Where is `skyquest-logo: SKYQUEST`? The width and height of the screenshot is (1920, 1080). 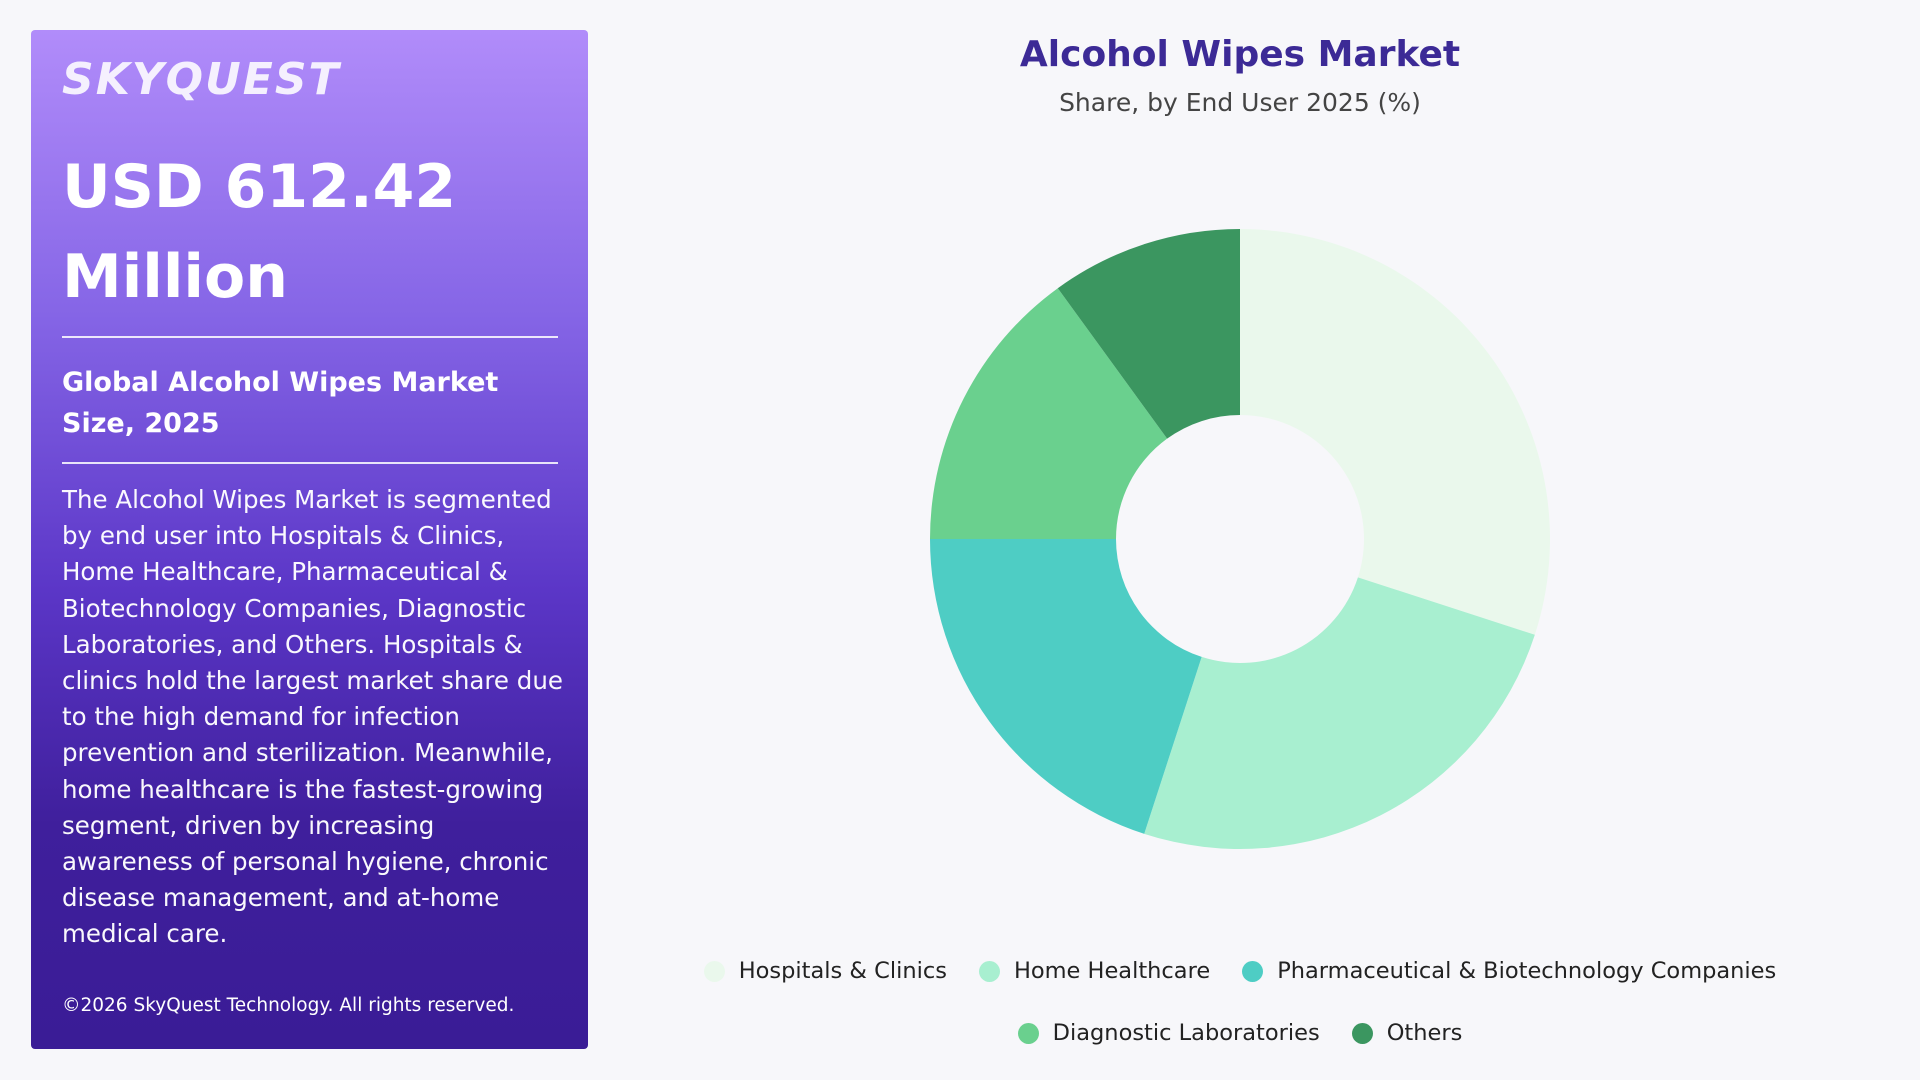 skyquest-logo: SKYQUEST is located at coordinates (201, 79).